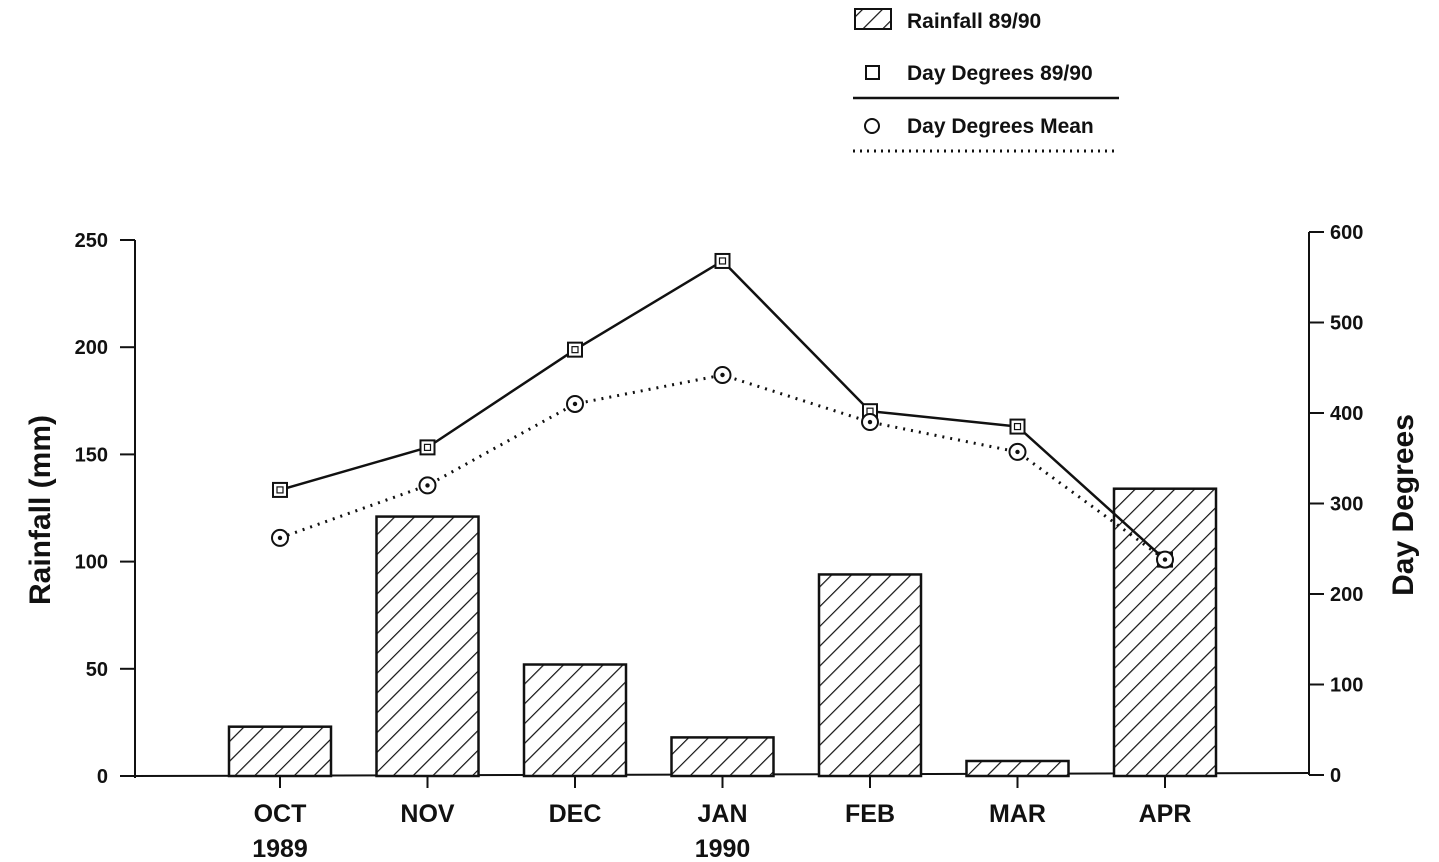  I want to click on category-label-apr: APR, so click(1165, 814).